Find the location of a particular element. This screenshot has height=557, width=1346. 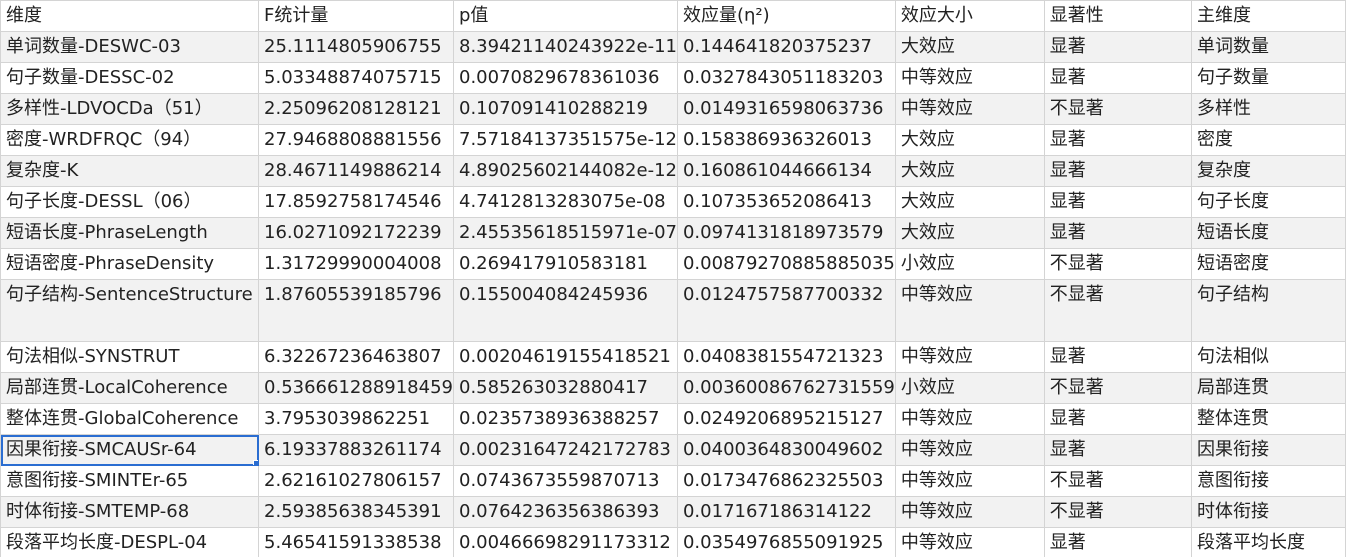

table-cell: 4.7412813283075e-08 is located at coordinates (565, 202).